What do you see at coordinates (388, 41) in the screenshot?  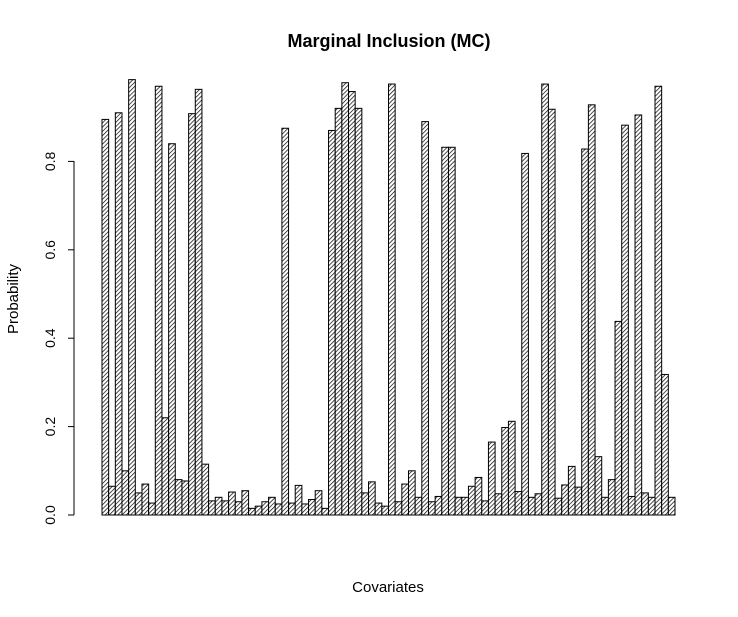 I see `chart-title: Marginal Inclusion (MC)` at bounding box center [388, 41].